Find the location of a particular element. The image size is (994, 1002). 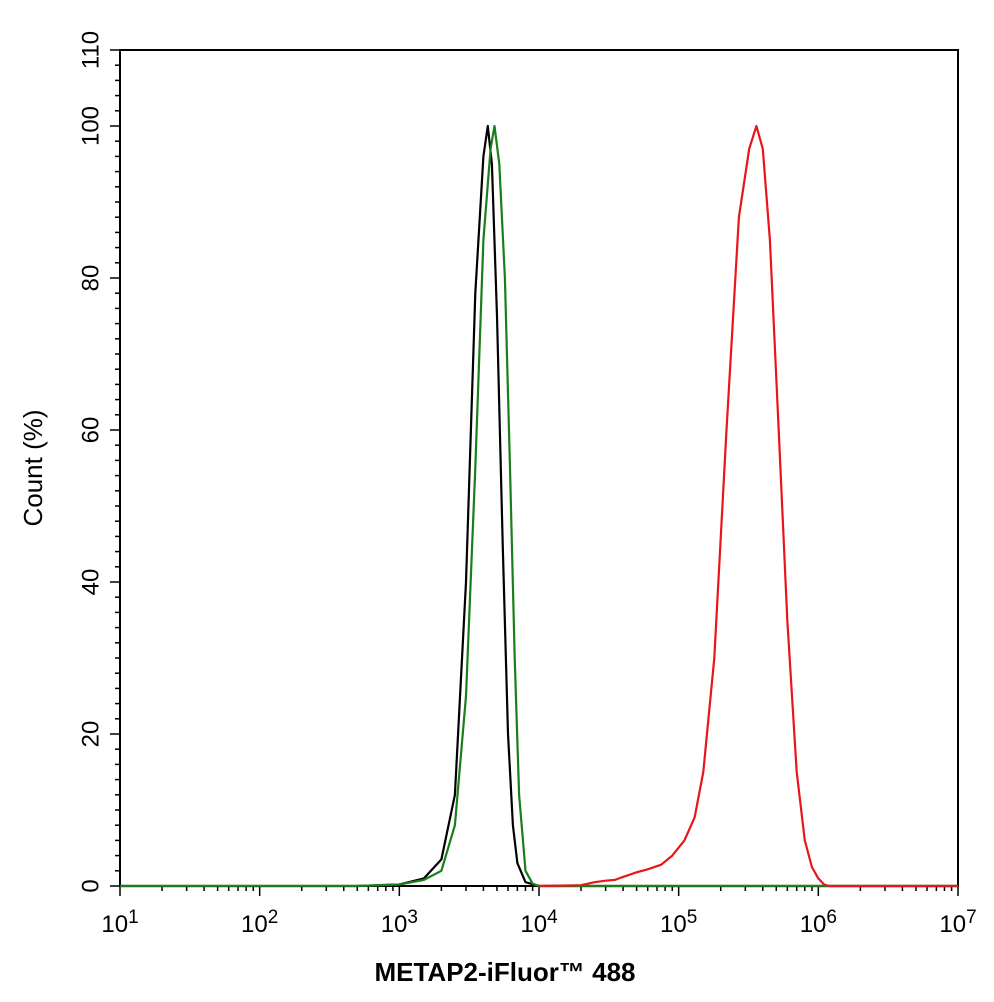

y-tick-label: 100 is located at coordinates (90, 126).